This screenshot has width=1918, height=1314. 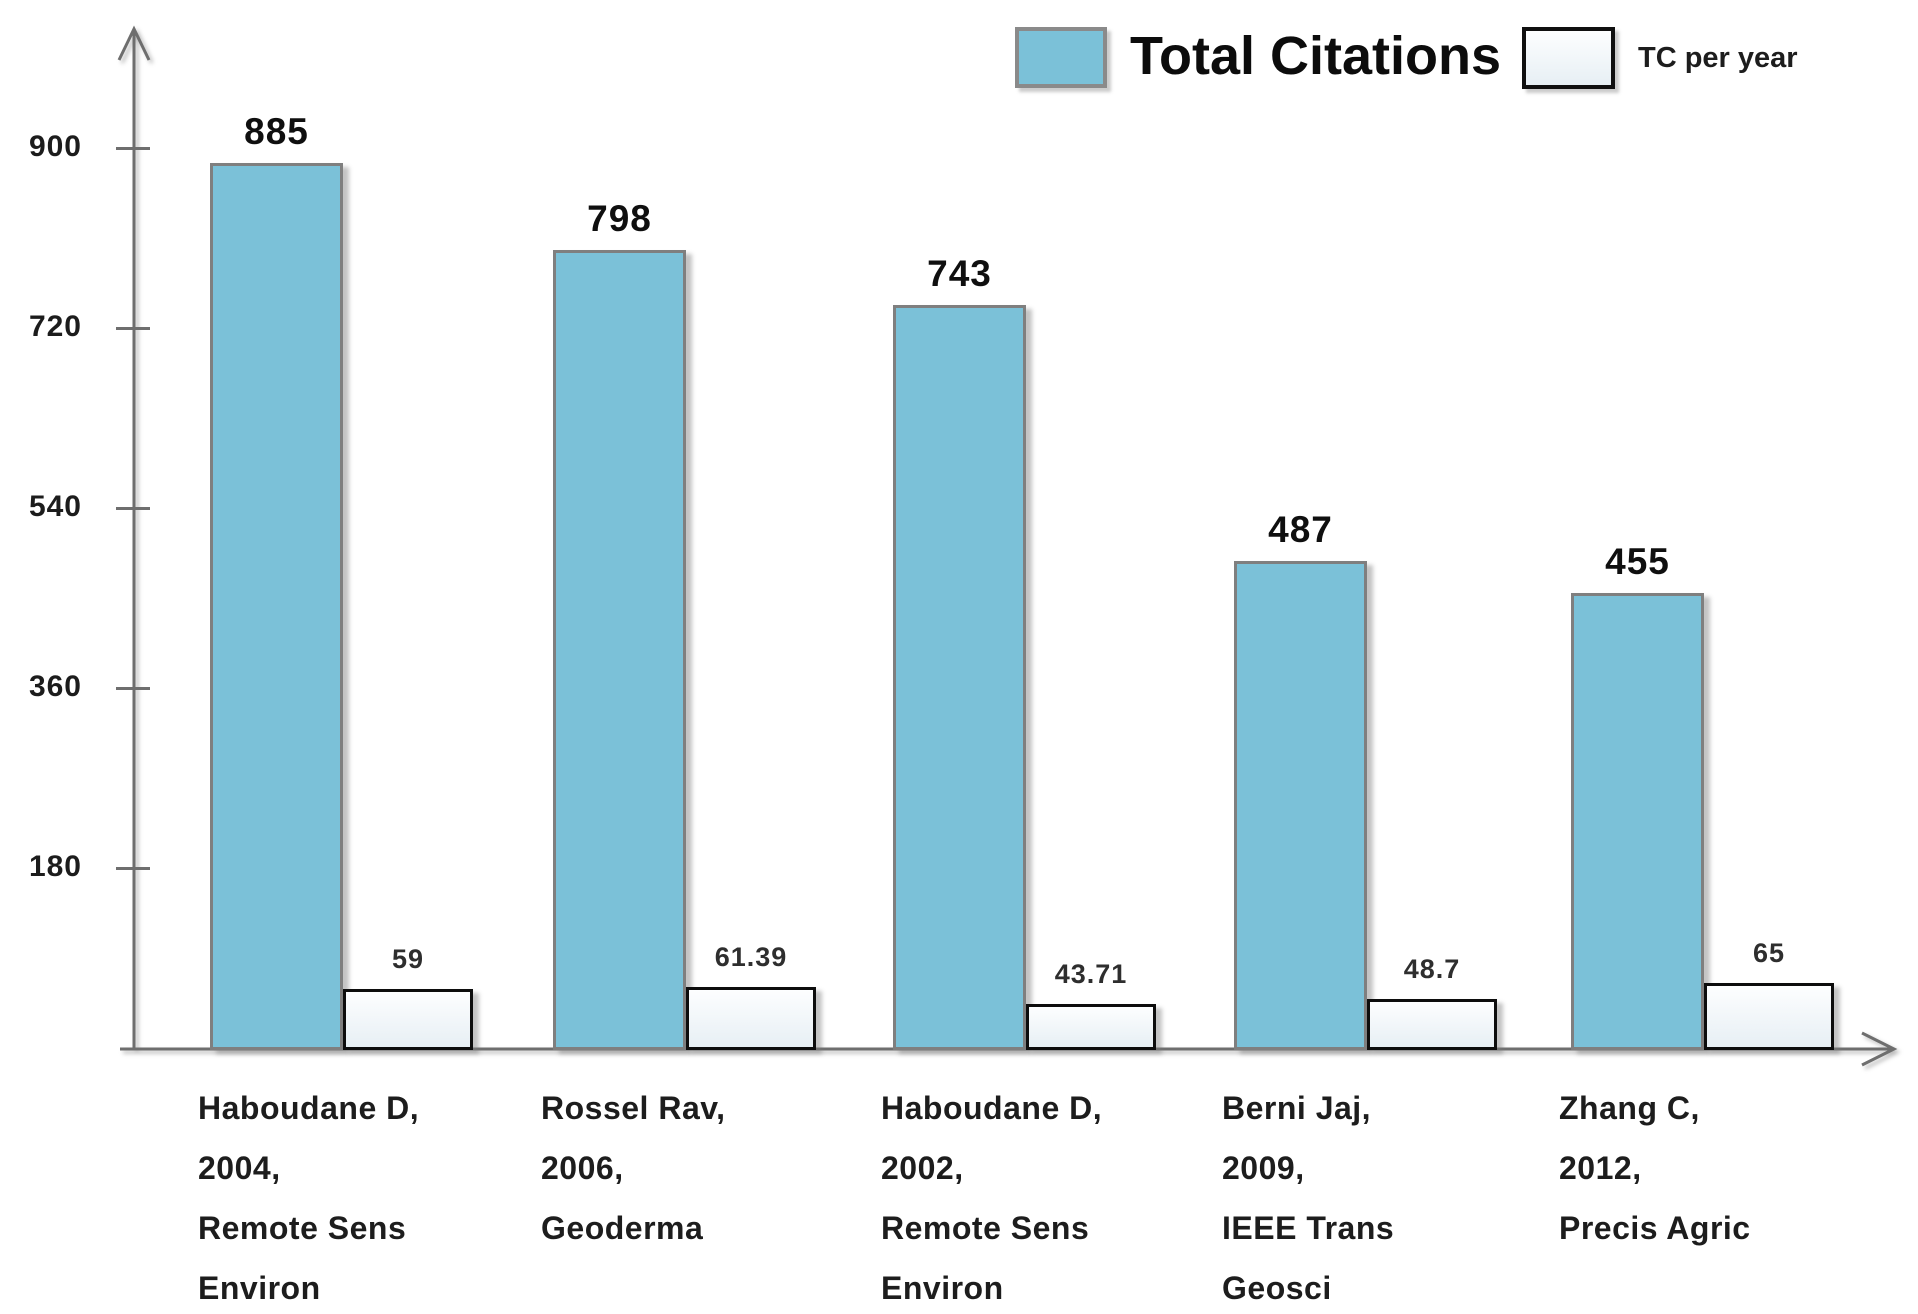 What do you see at coordinates (1879, 1049) in the screenshot?
I see `x-axis-arrow-icon` at bounding box center [1879, 1049].